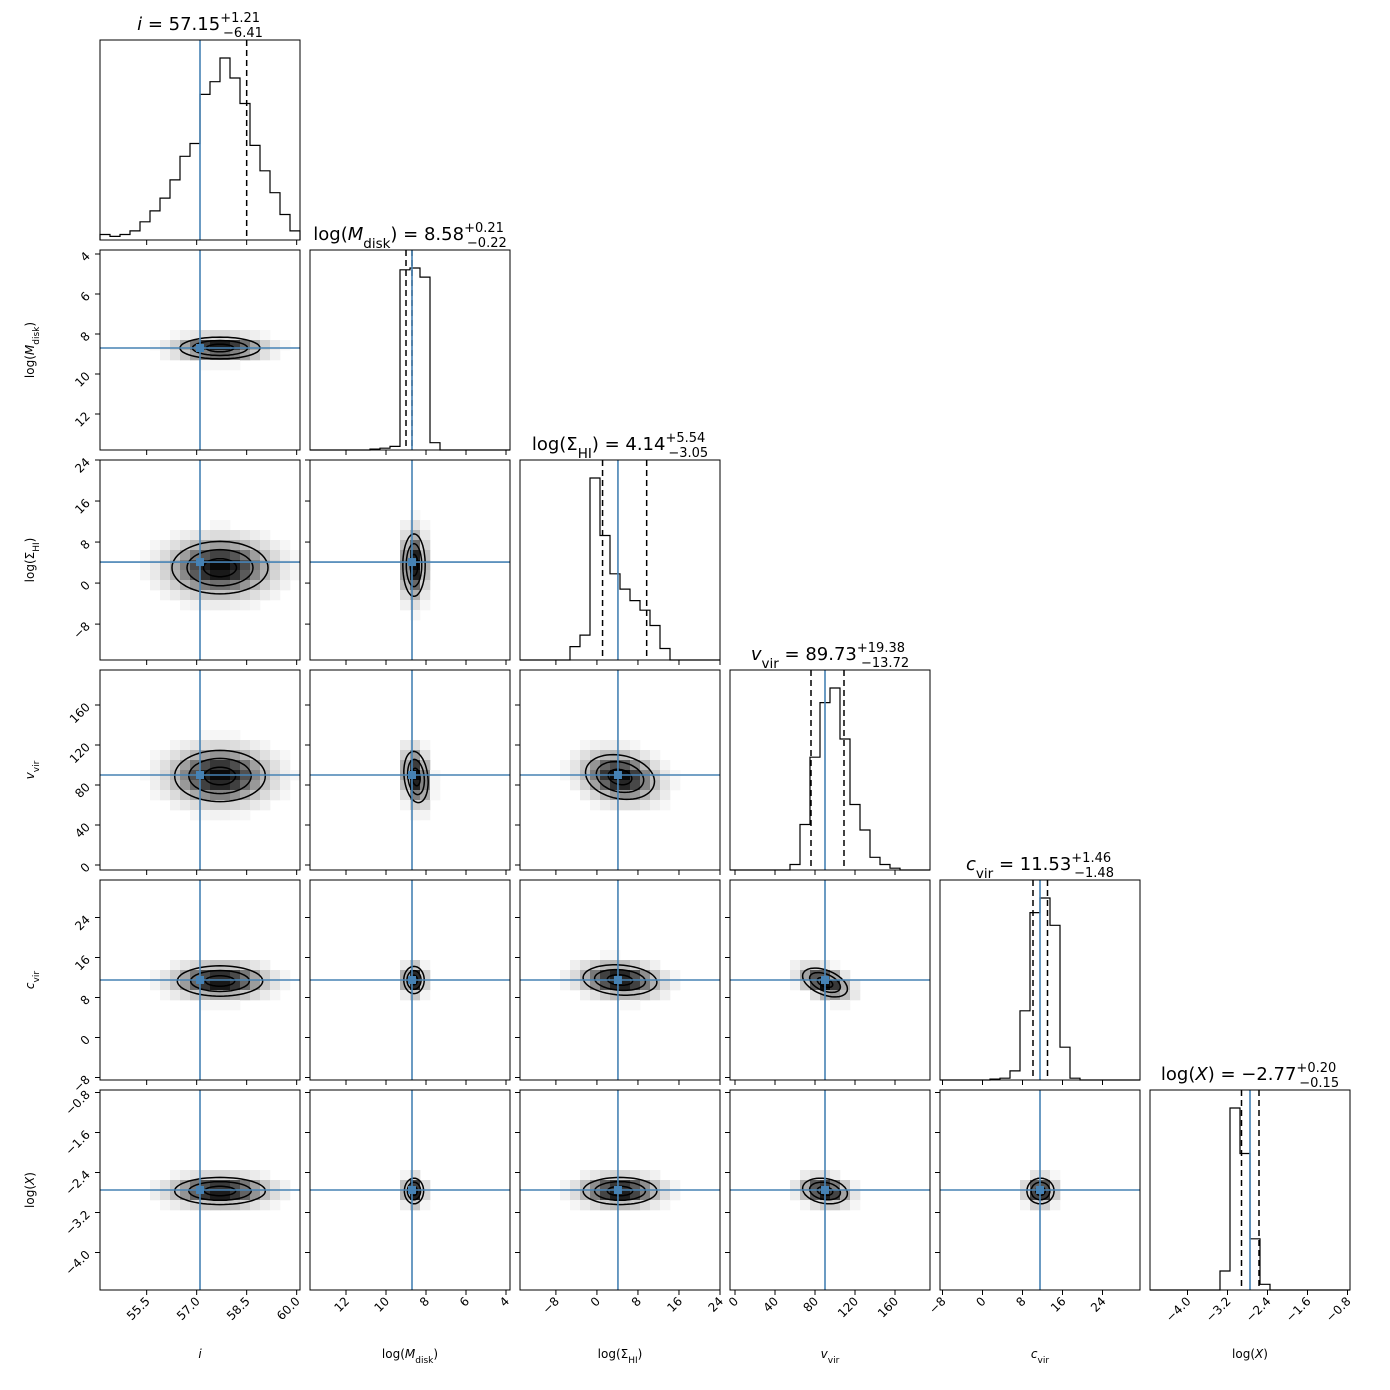  Describe the element at coordinates (80, 713) in the screenshot. I see `ytick-label: 160` at that location.